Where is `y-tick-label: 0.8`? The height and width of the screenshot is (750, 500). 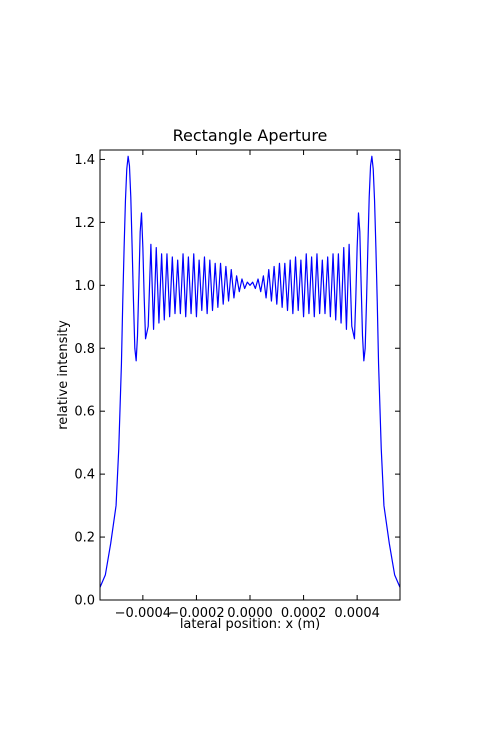
y-tick-label: 0.8 is located at coordinates (84, 349).